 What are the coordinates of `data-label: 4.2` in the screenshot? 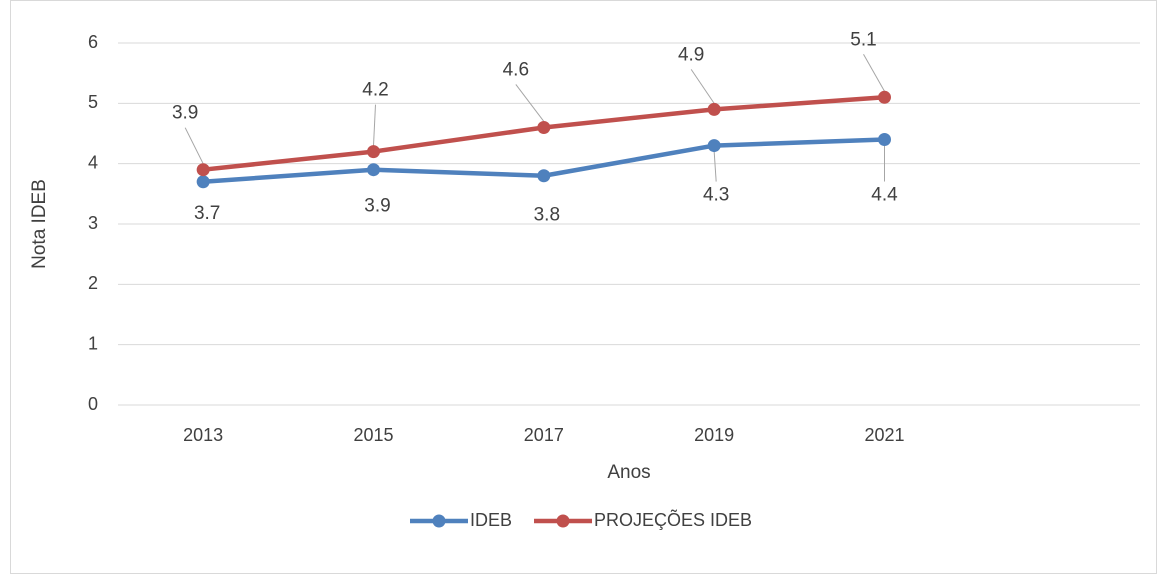 It's located at (375, 90).